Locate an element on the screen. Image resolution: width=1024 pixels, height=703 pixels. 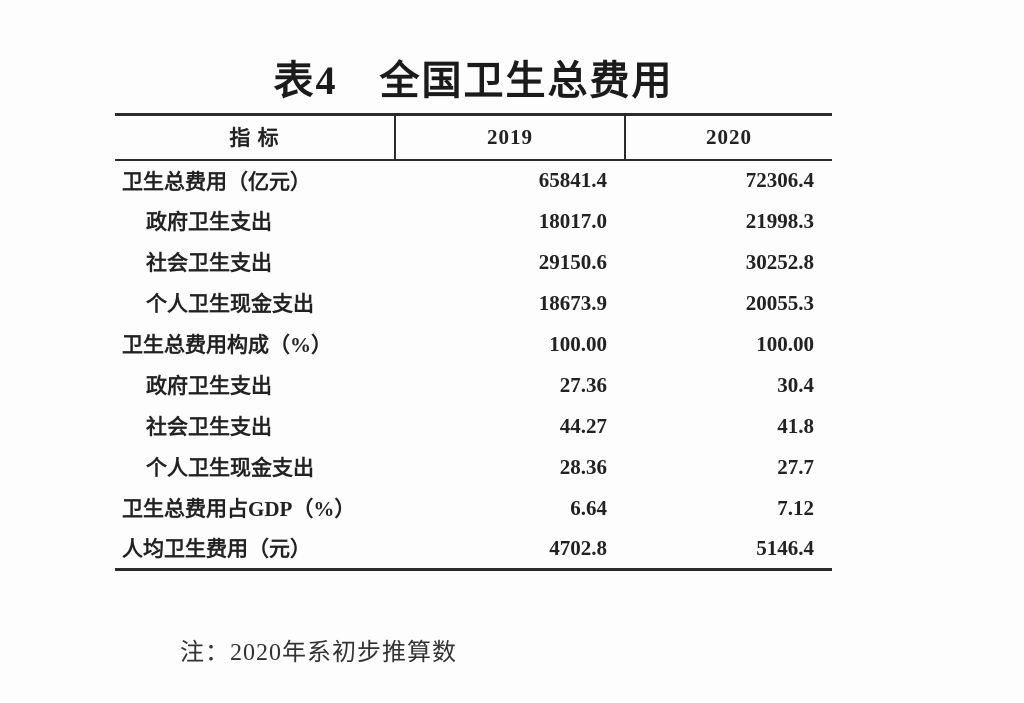
value-2019: 28.36 is located at coordinates (583, 466).